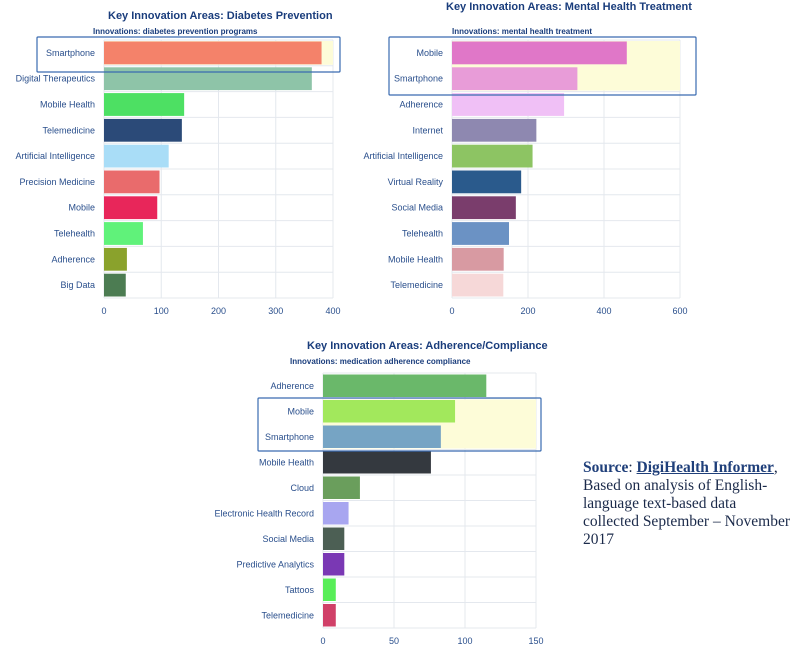 This screenshot has width=800, height=655. What do you see at coordinates (394, 641) in the screenshot?
I see `x-tick-label: 50` at bounding box center [394, 641].